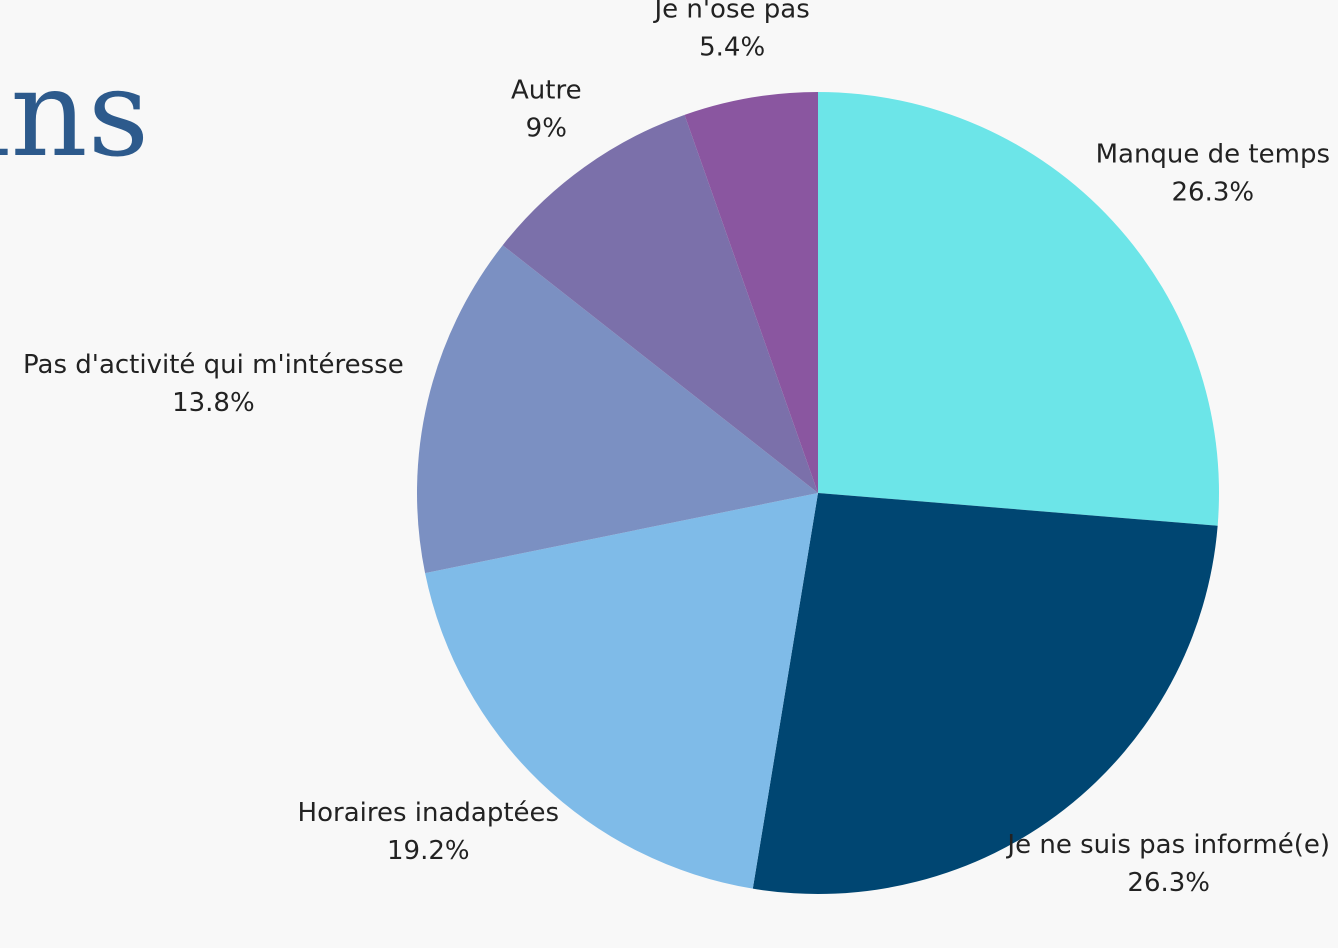 Image resolution: width=1338 pixels, height=948 pixels. What do you see at coordinates (1213, 154) in the screenshot?
I see `slice-label: Manque de temps` at bounding box center [1213, 154].